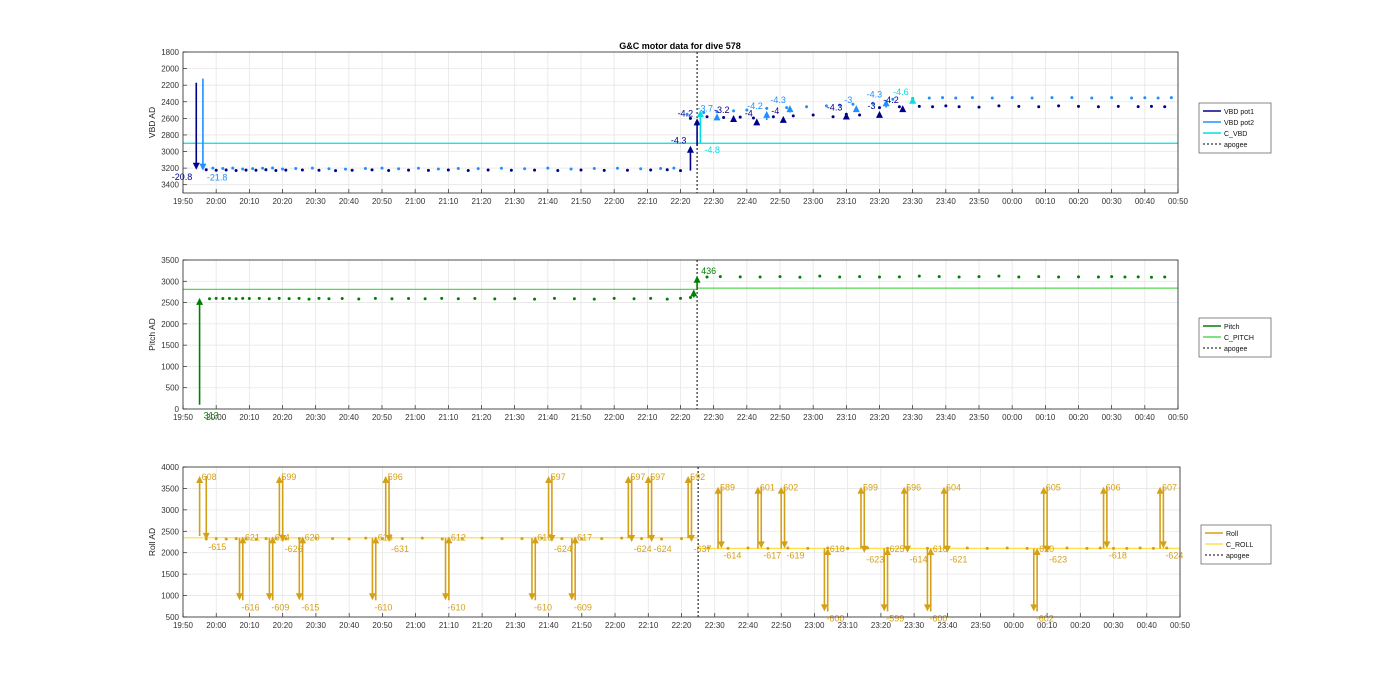  Describe the element at coordinates (680, 46) in the screenshot. I see `figure-title: G&C motor data for dive 578` at that location.